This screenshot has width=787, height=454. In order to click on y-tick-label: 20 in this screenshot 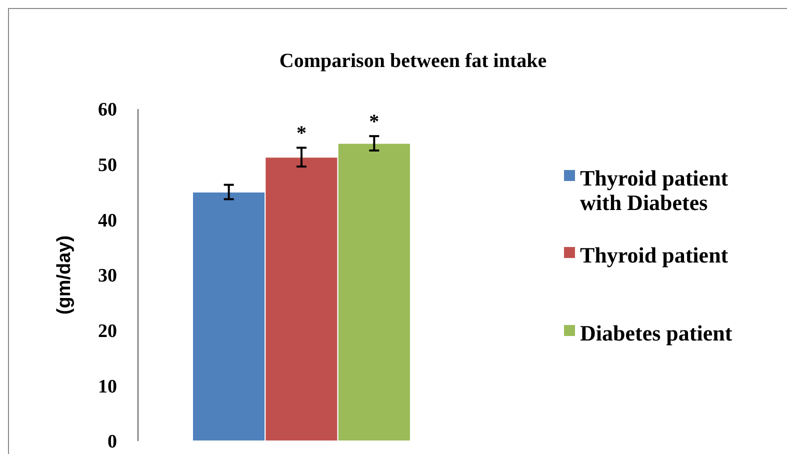, I will do `click(107, 331)`.